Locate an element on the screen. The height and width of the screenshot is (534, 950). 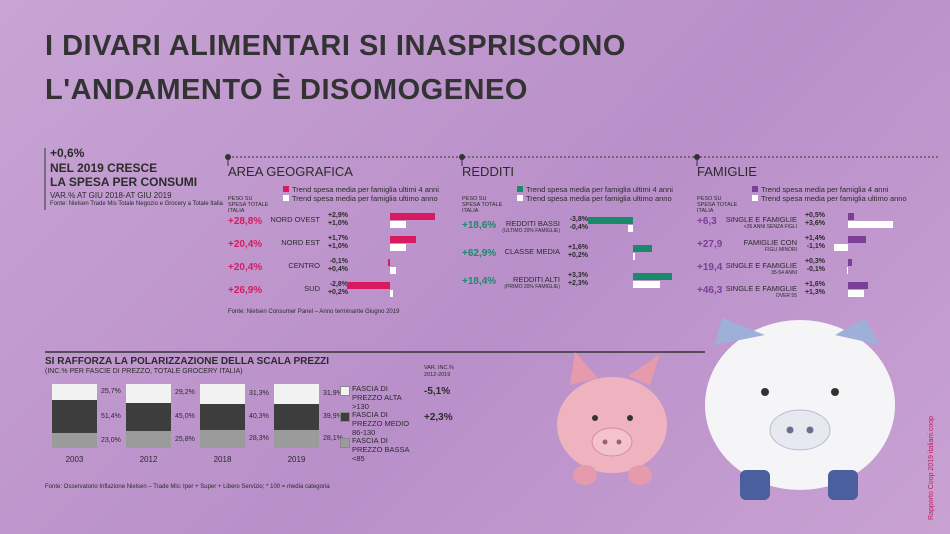
value-label: 31,9% is located at coordinates (333, 394).